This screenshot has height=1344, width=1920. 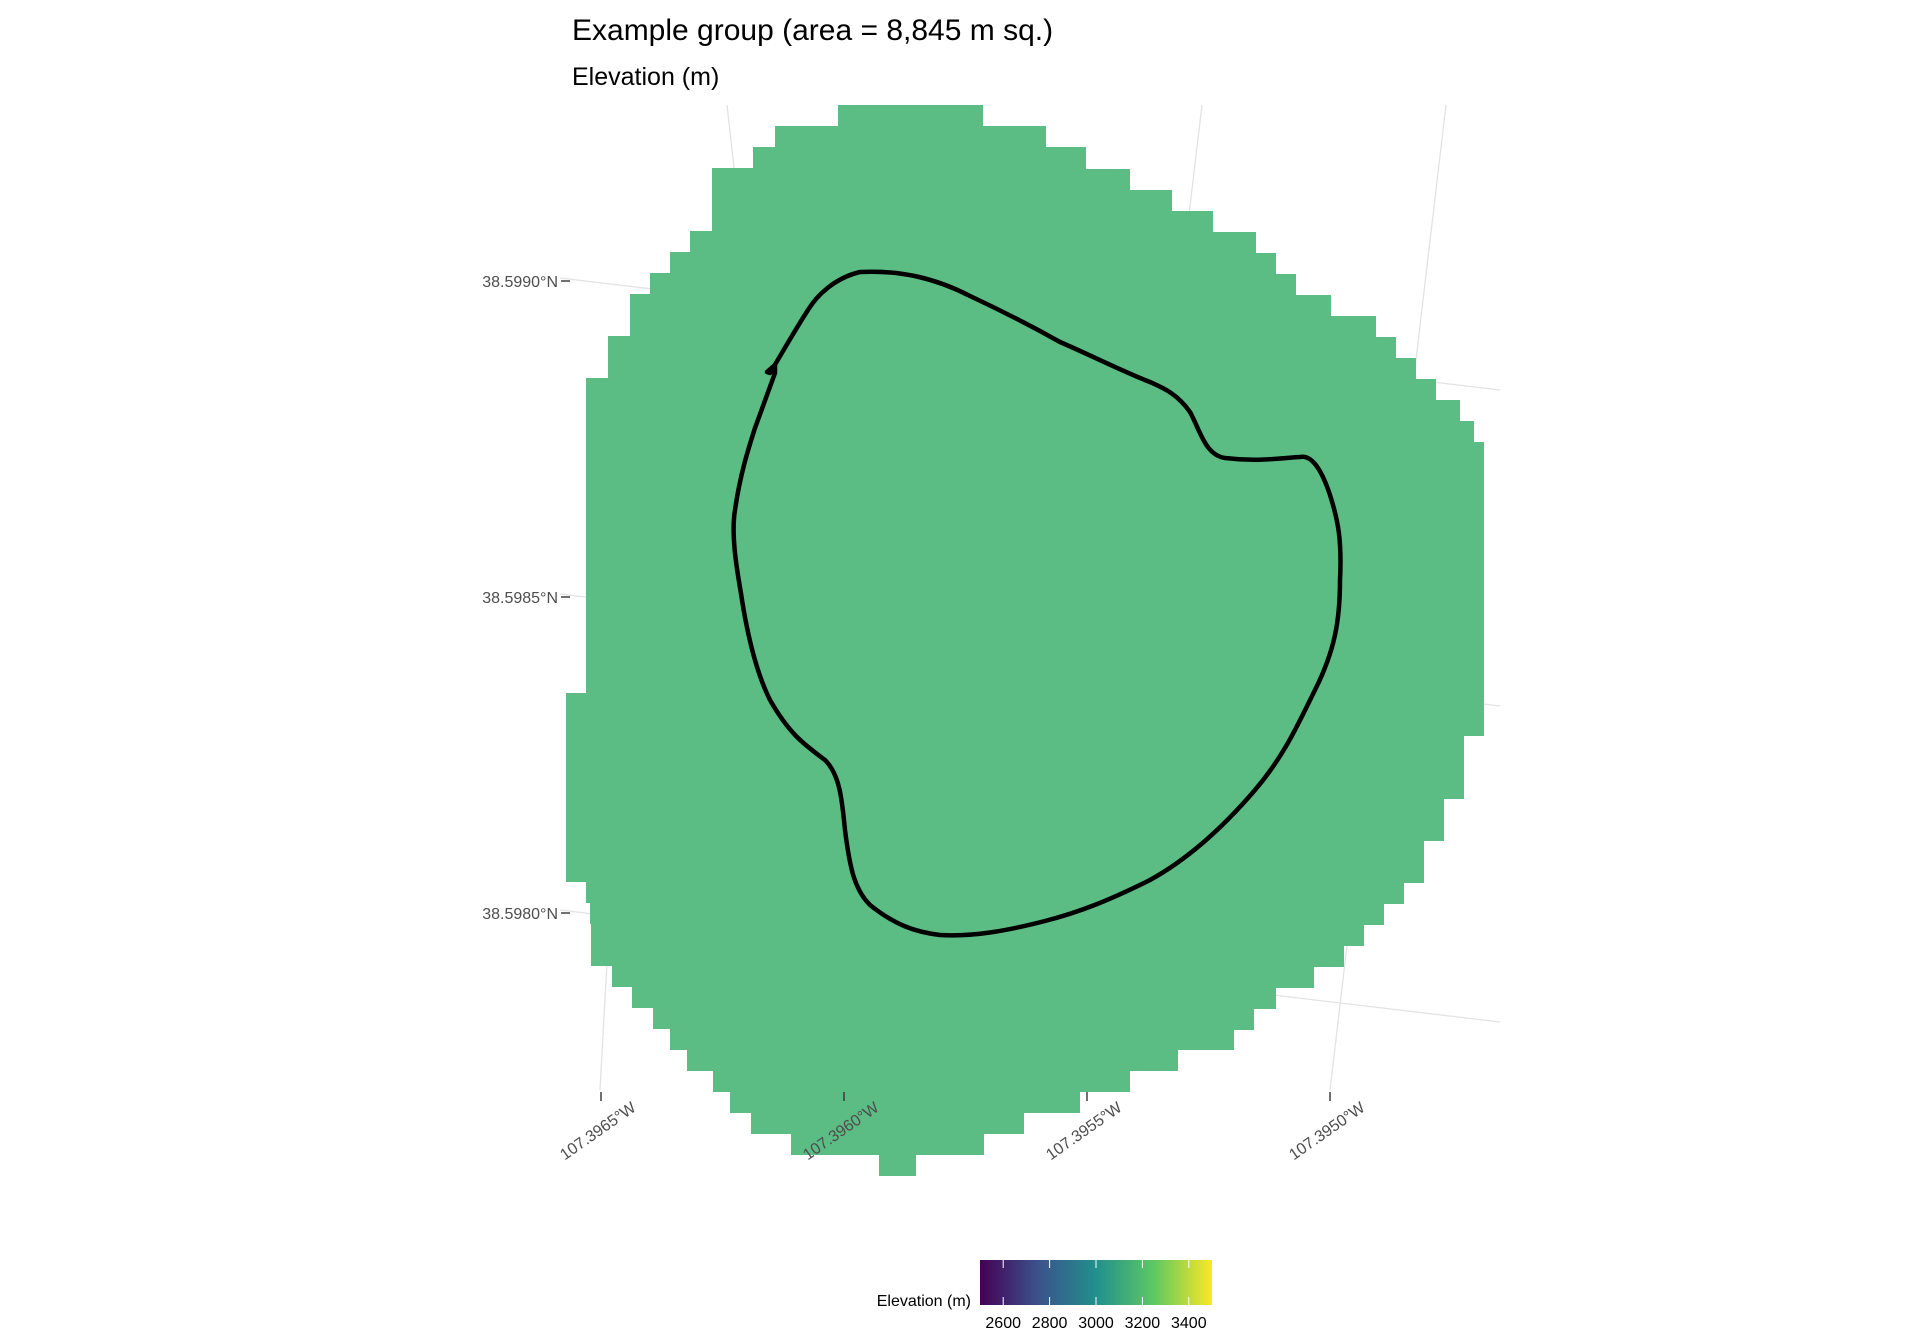 What do you see at coordinates (812, 30) in the screenshot?
I see `map-title: Example group (area = 8,845 m sq.)` at bounding box center [812, 30].